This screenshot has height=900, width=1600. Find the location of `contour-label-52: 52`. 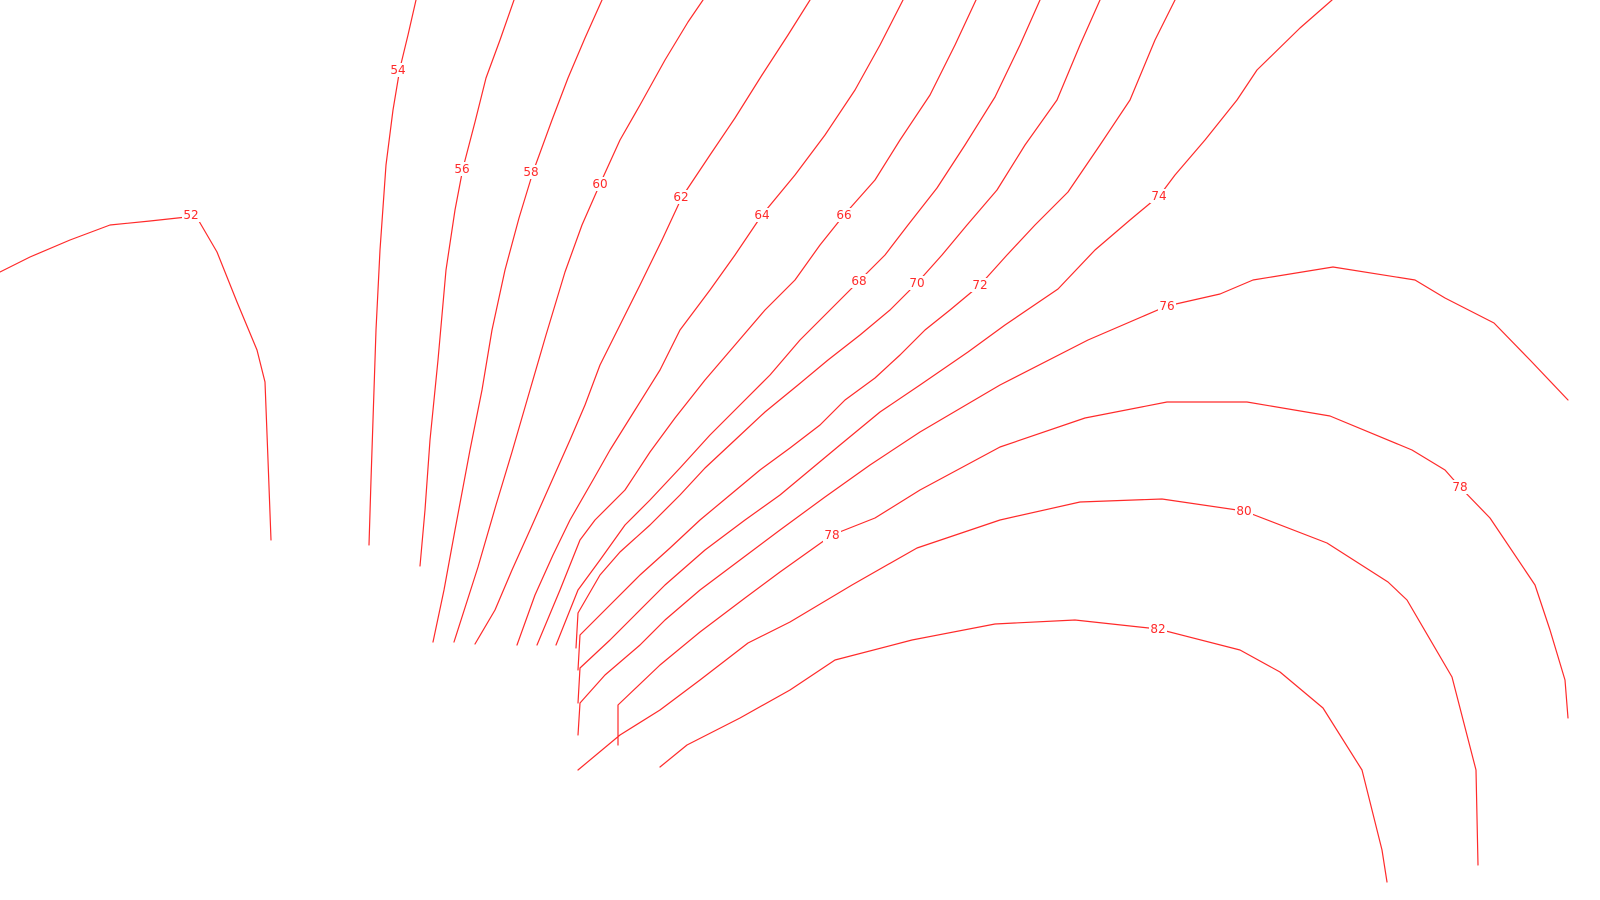

contour-label-52: 52 is located at coordinates (190, 215).